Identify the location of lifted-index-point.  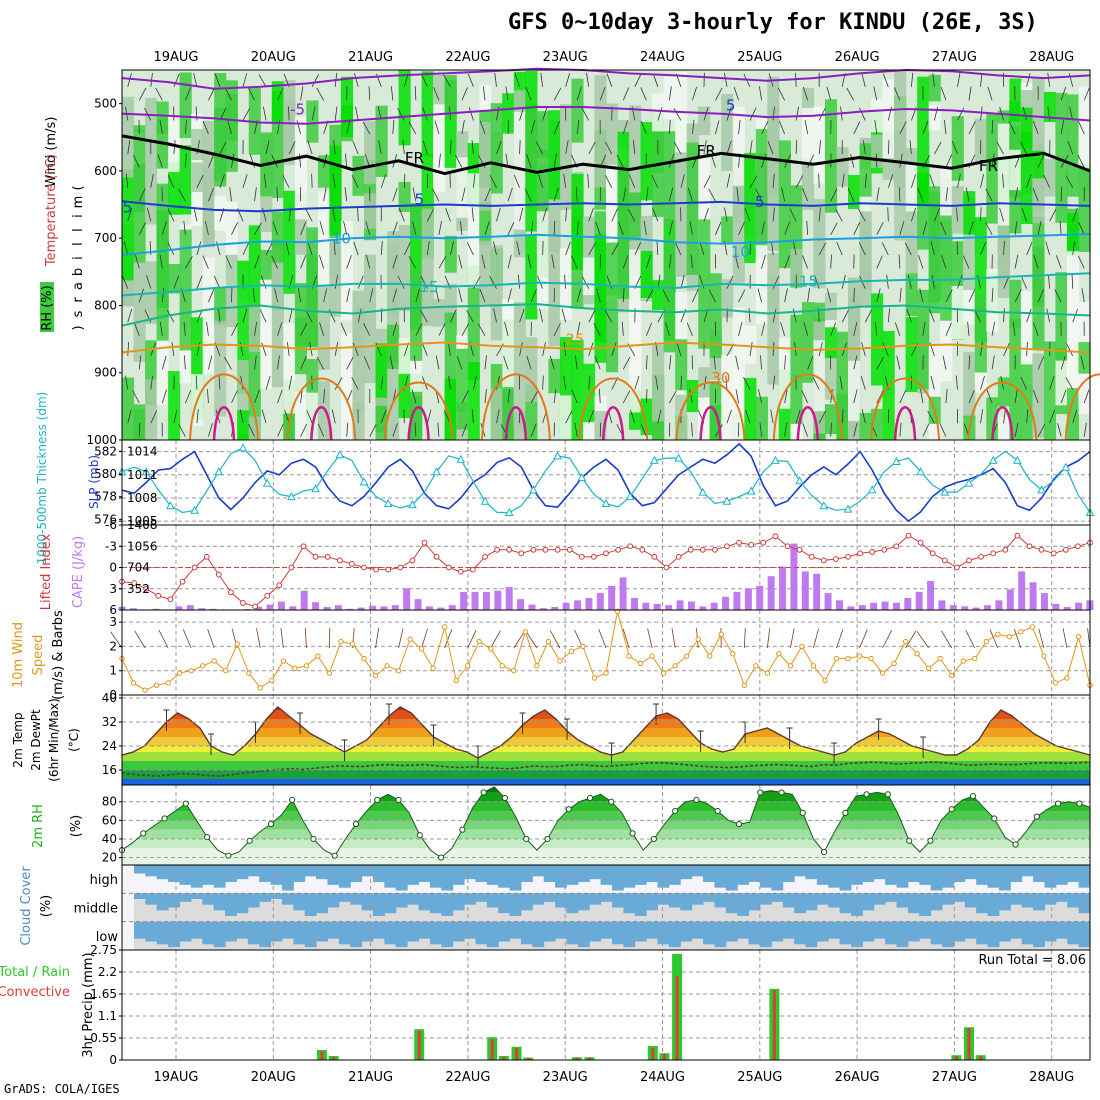
(993, 553).